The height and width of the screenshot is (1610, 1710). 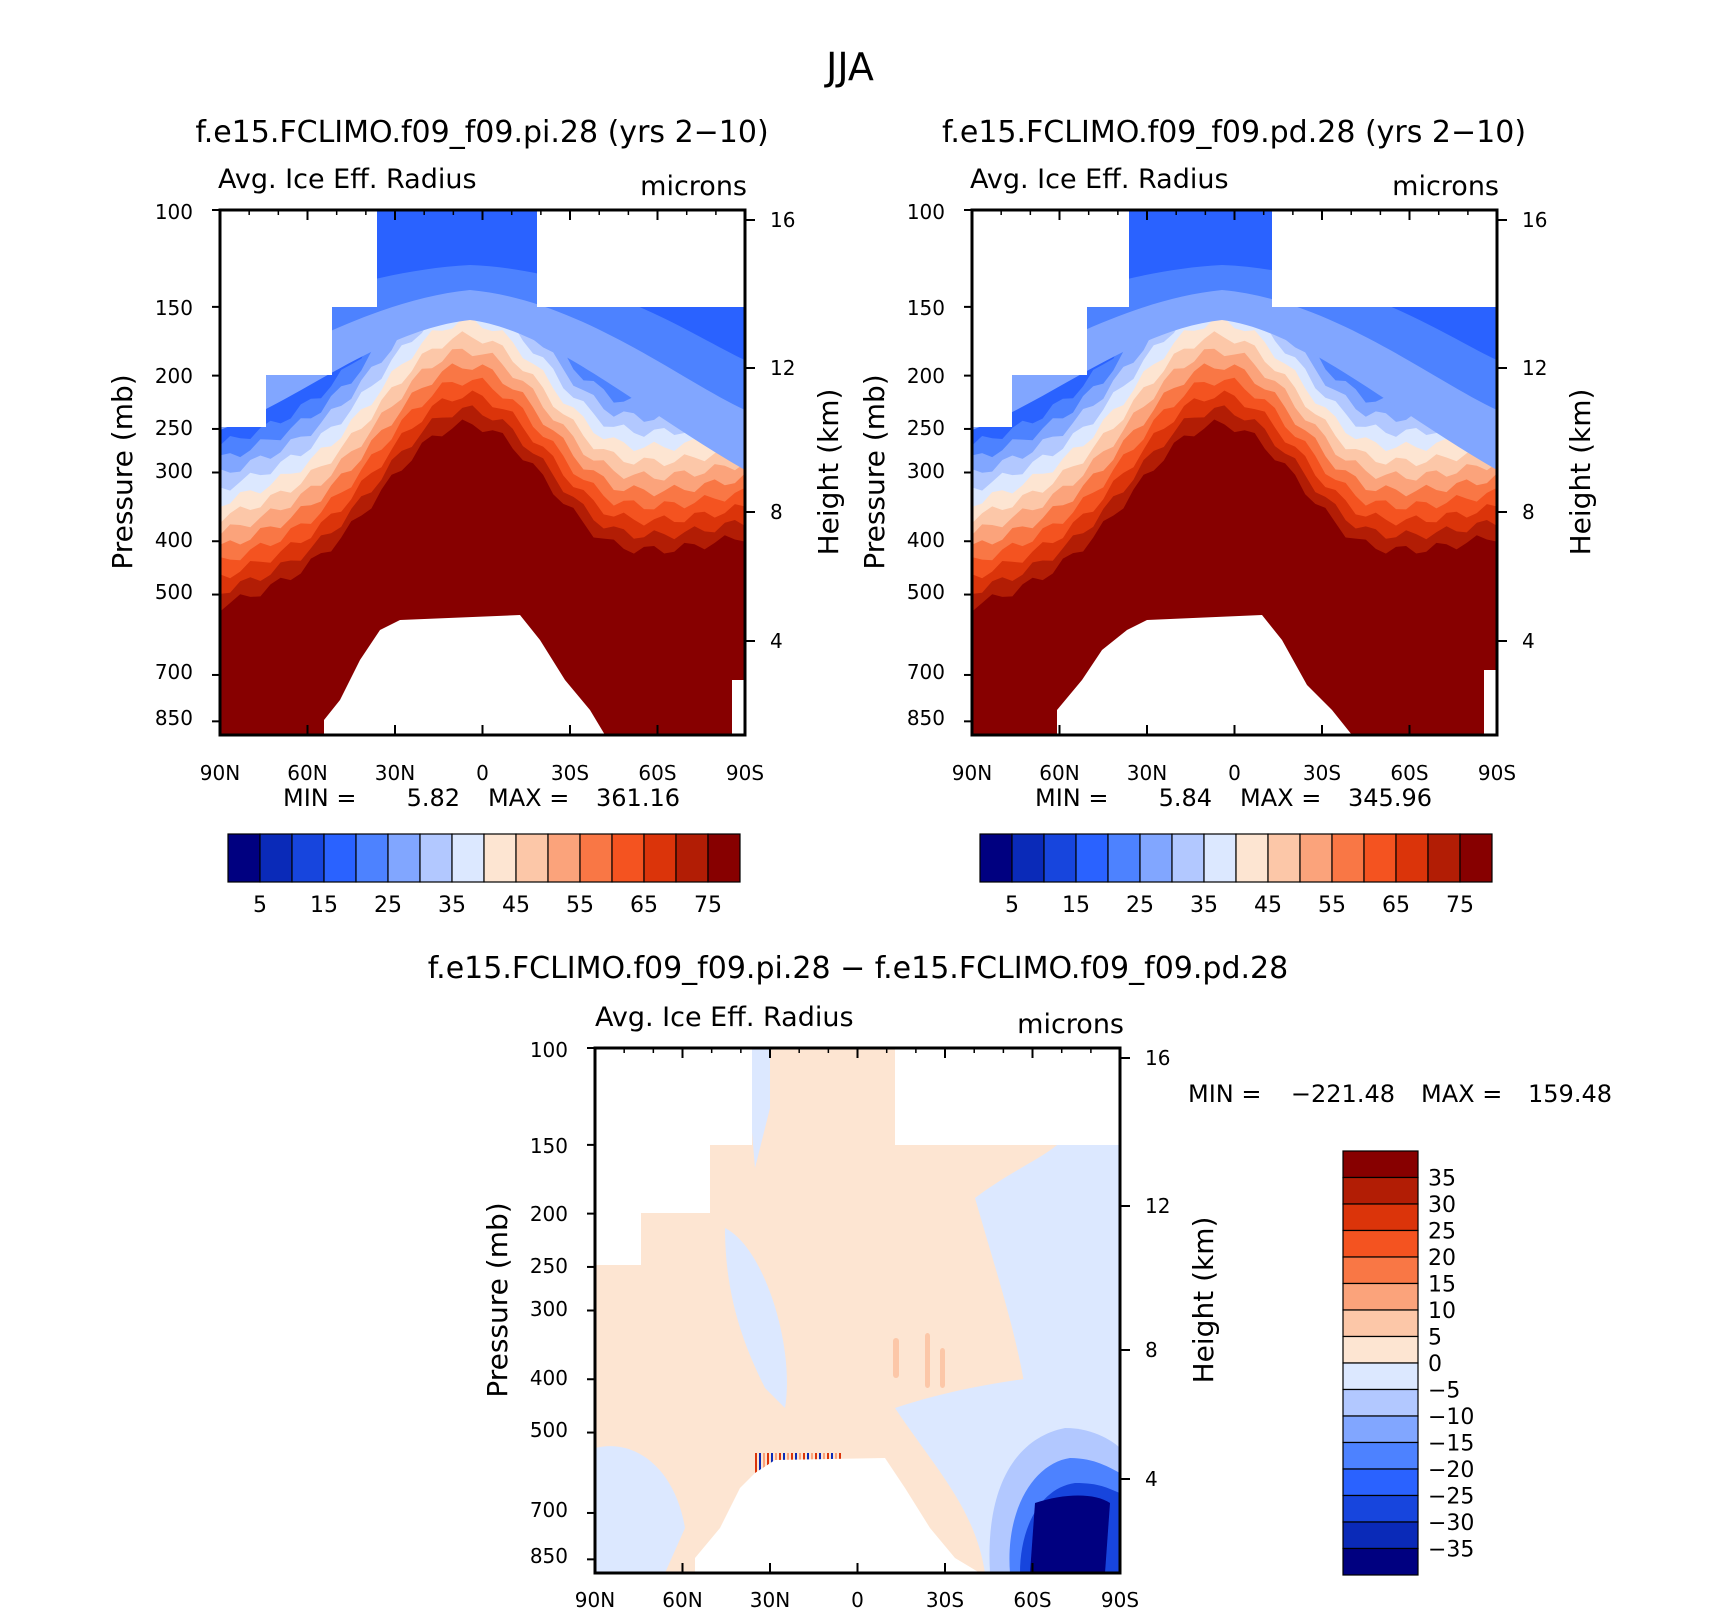 What do you see at coordinates (644, 905) in the screenshot?
I see `colorbar-label: 65` at bounding box center [644, 905].